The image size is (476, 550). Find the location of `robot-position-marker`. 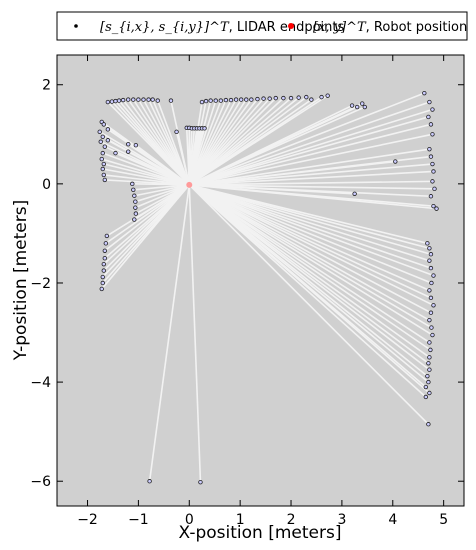

robot-position-marker is located at coordinates (189, 184).